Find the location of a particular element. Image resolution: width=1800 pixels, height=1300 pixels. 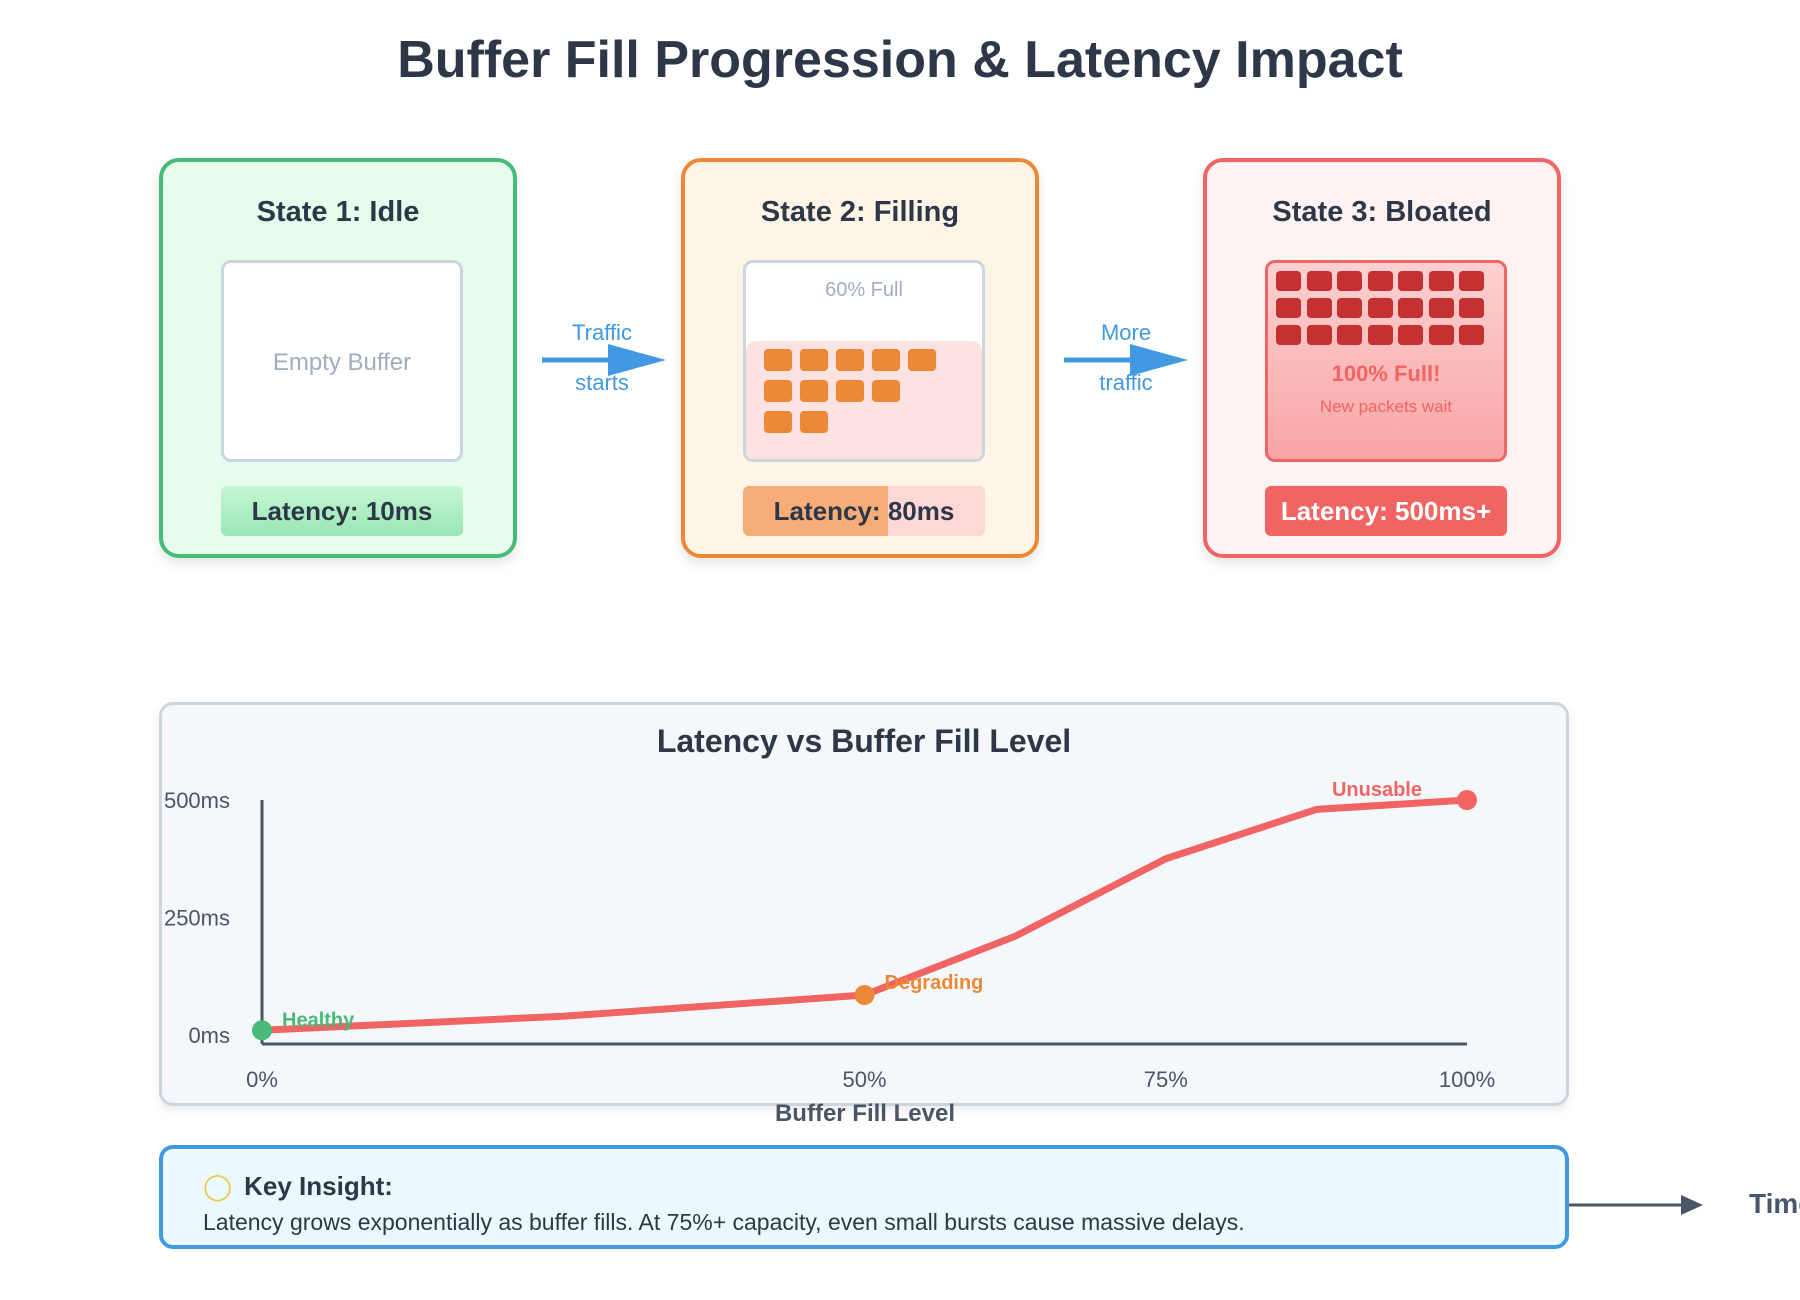

transition-label-1a: Traffic is located at coordinates (602, 332).